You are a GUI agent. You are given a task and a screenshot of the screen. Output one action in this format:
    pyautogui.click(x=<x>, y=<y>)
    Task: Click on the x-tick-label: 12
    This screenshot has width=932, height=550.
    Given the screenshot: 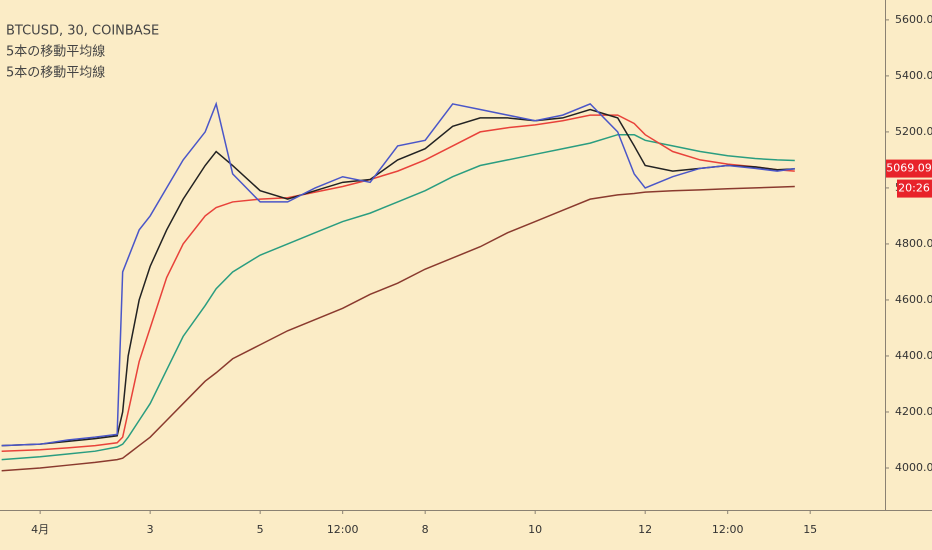 What is the action you would take?
    pyautogui.click(x=645, y=529)
    